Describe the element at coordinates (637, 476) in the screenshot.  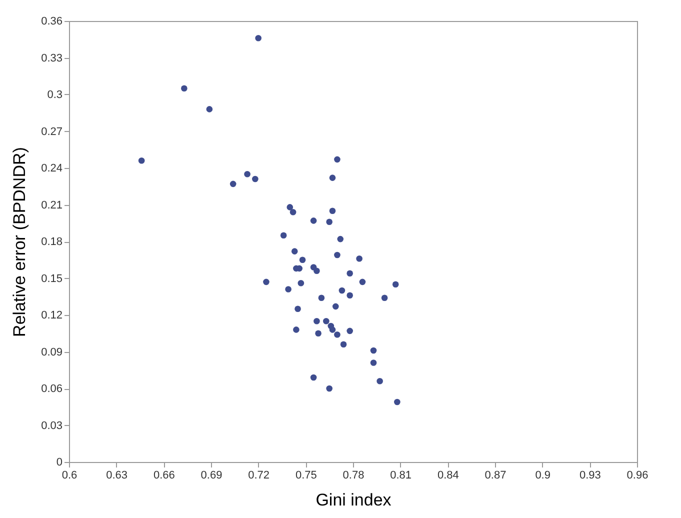
I see `x-tick-label: 0.96` at that location.